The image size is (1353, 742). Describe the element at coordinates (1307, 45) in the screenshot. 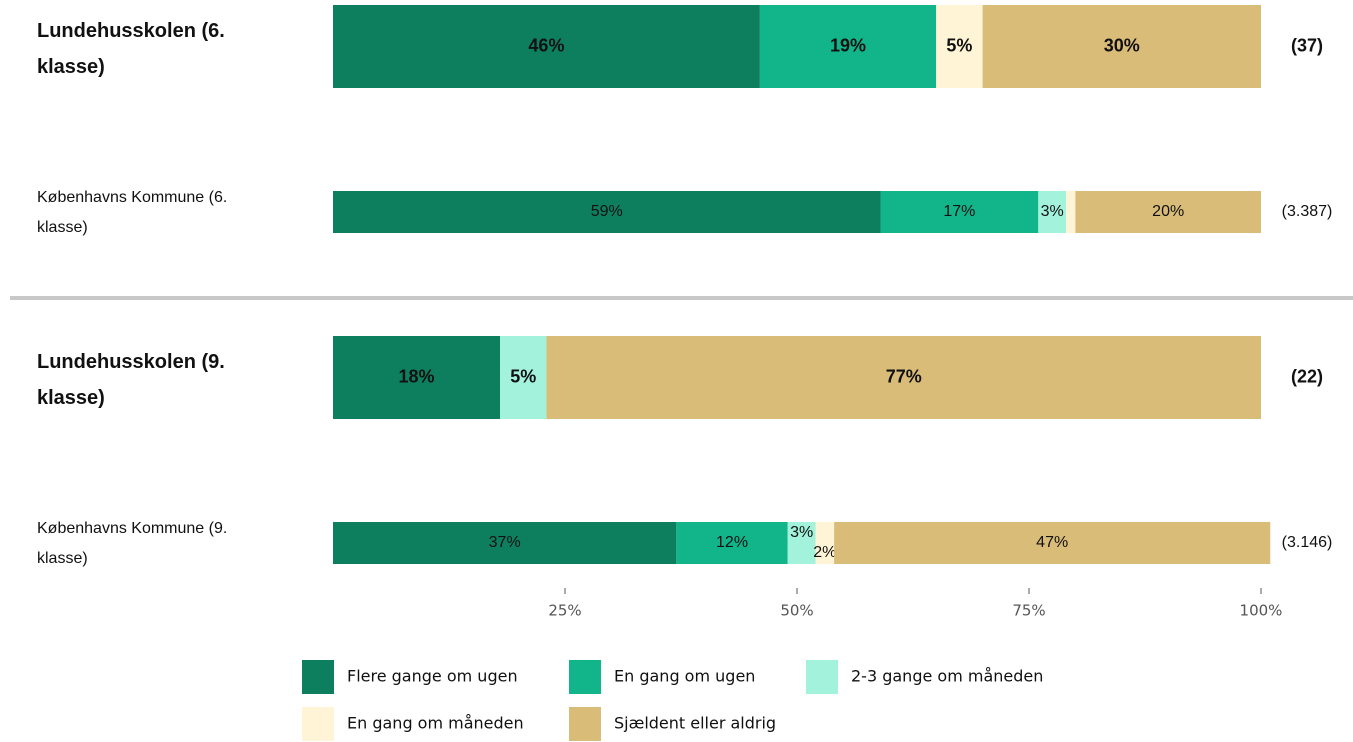

I see `total-label: (37)` at that location.